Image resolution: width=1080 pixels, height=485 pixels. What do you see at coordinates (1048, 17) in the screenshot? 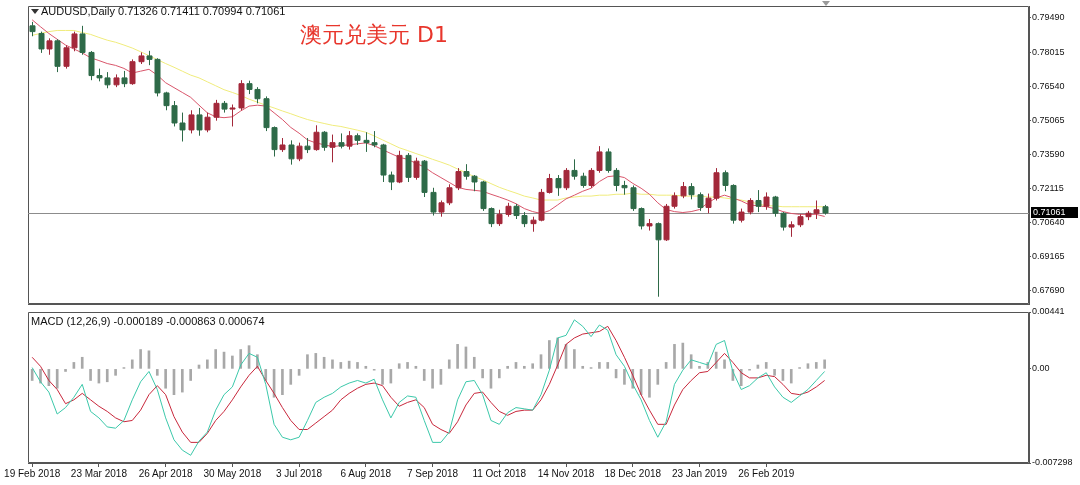
I see `y-tick-label: 0.79490` at bounding box center [1048, 17].